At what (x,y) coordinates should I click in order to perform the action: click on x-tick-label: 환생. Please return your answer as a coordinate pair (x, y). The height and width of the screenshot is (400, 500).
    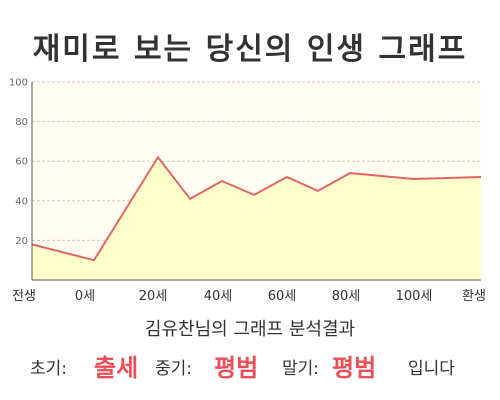
    Looking at the image, I should click on (474, 296).